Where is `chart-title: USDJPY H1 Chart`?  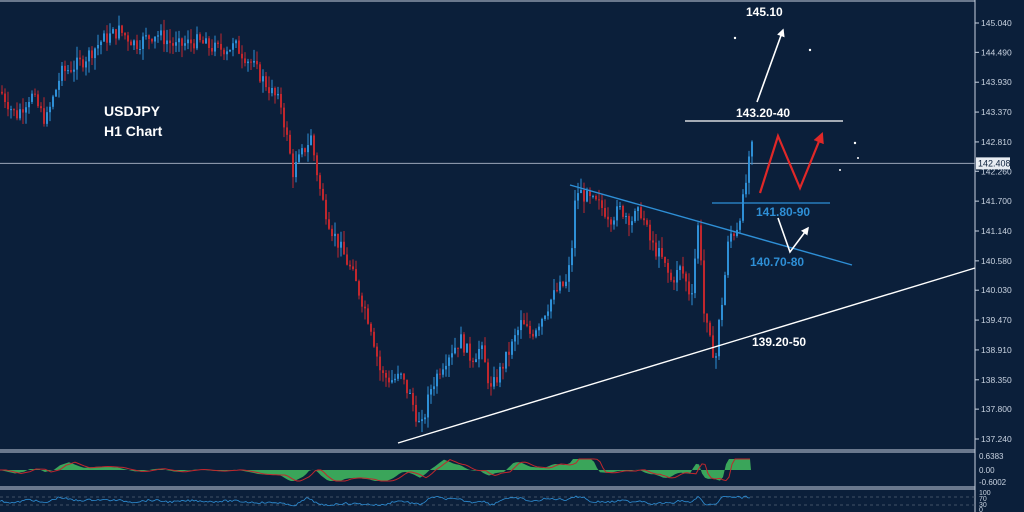 chart-title: USDJPY H1 Chart is located at coordinates (133, 121).